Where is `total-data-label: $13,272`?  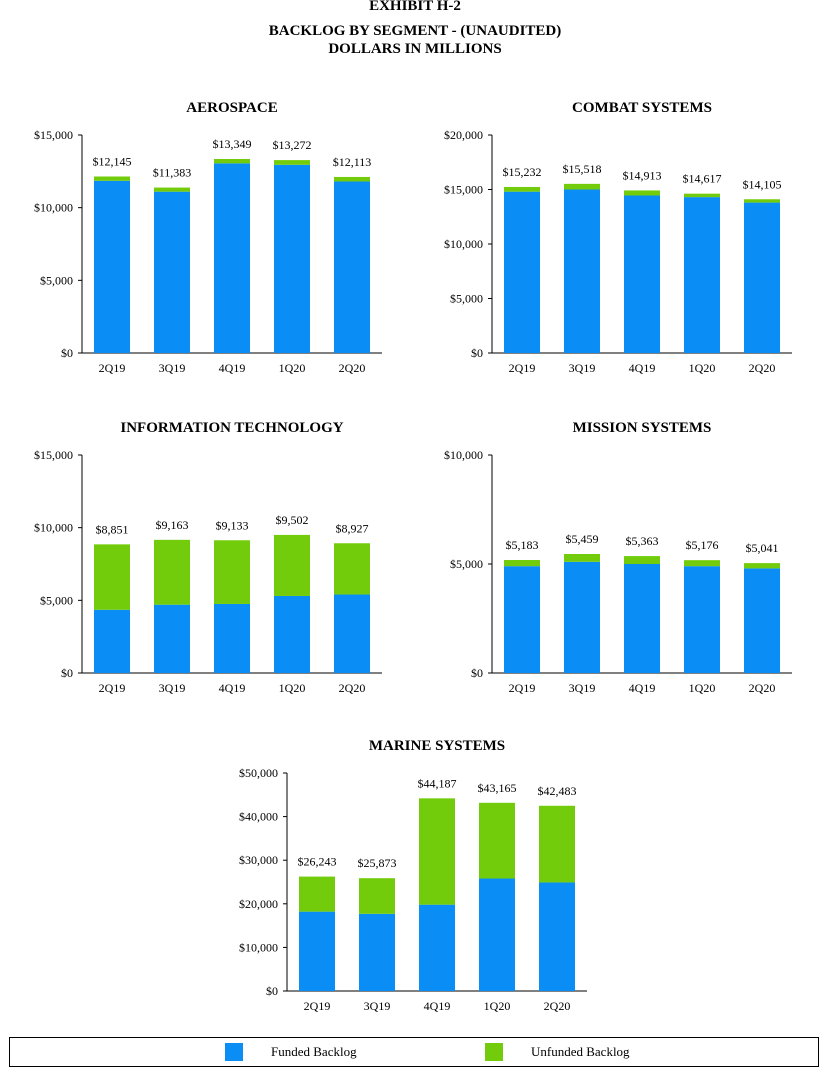 total-data-label: $13,272 is located at coordinates (292, 145).